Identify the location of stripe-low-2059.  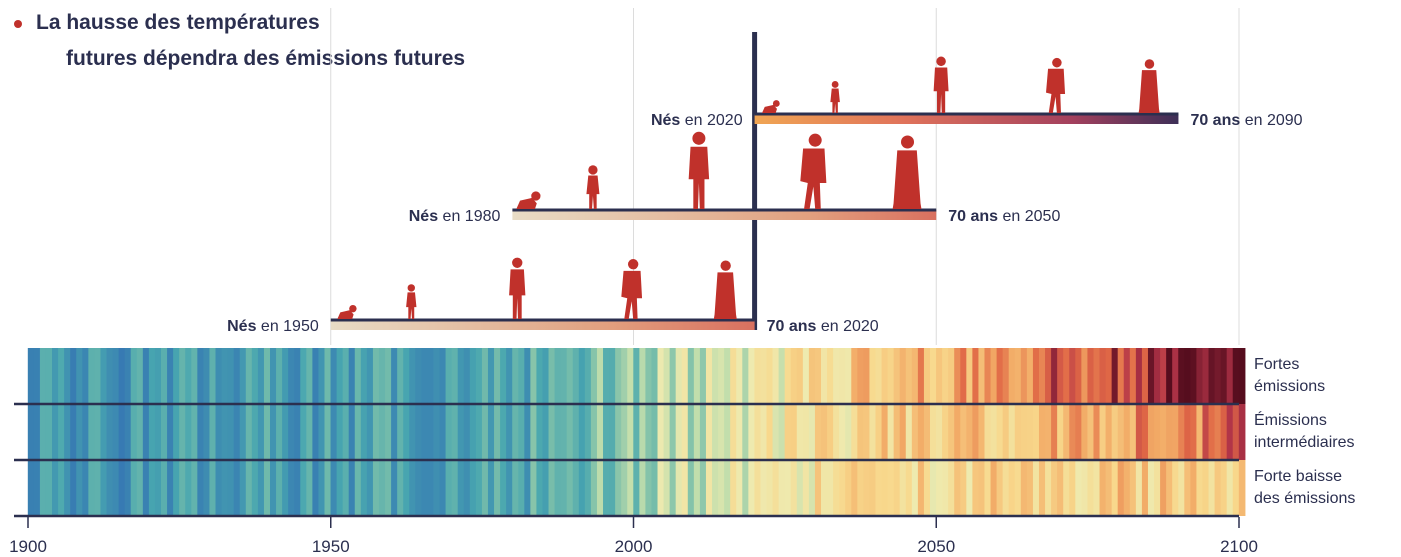
(994, 488).